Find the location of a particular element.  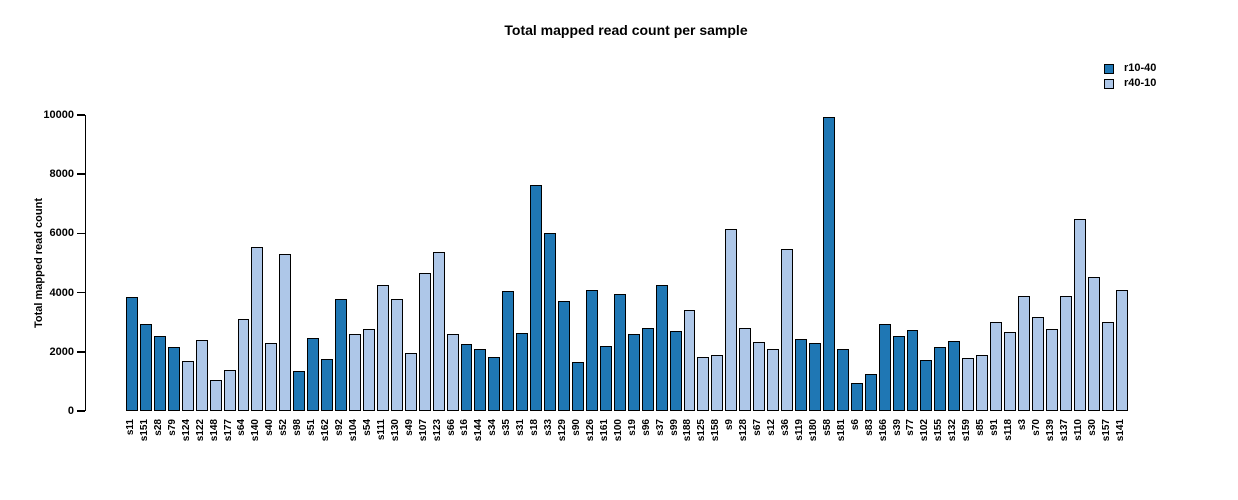

x-tick-label: s123 is located at coordinates (437, 430).